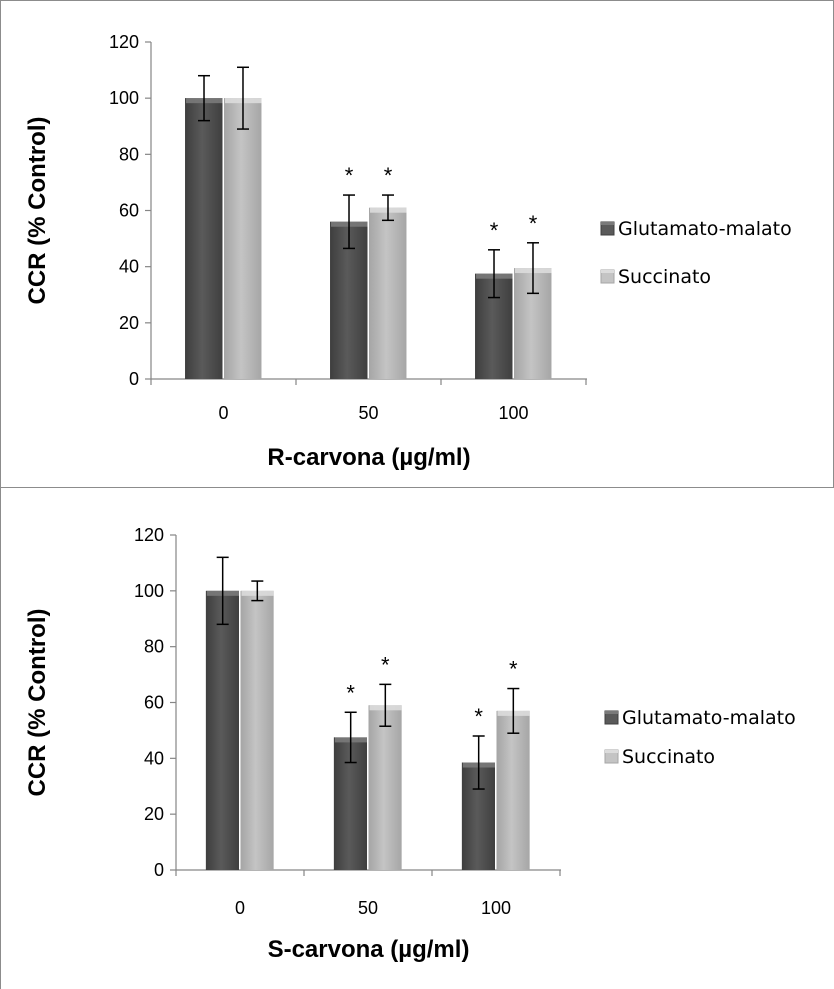  What do you see at coordinates (369, 949) in the screenshot?
I see `x-axis-title: S-carvona (µg/ml)` at bounding box center [369, 949].